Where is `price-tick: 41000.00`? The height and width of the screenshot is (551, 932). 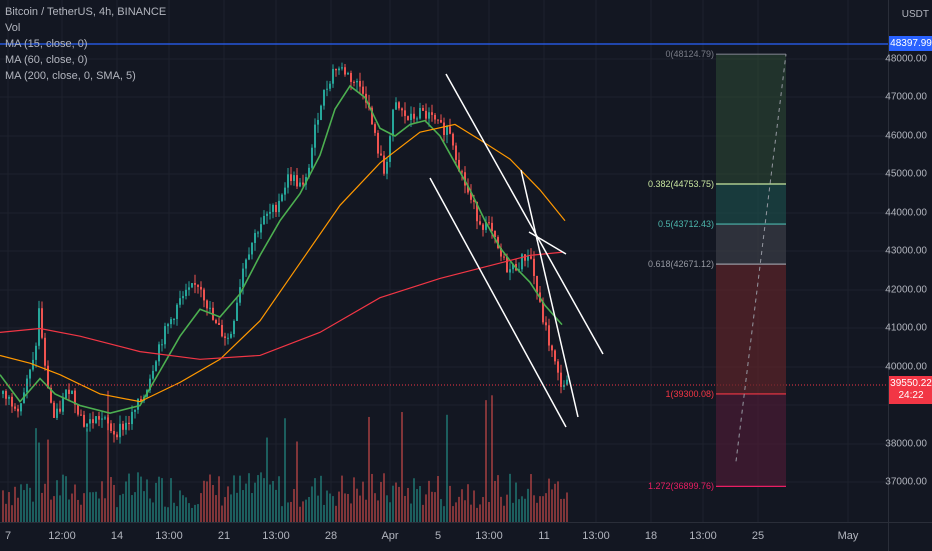
price-tick: 41000.00 is located at coordinates (906, 328).